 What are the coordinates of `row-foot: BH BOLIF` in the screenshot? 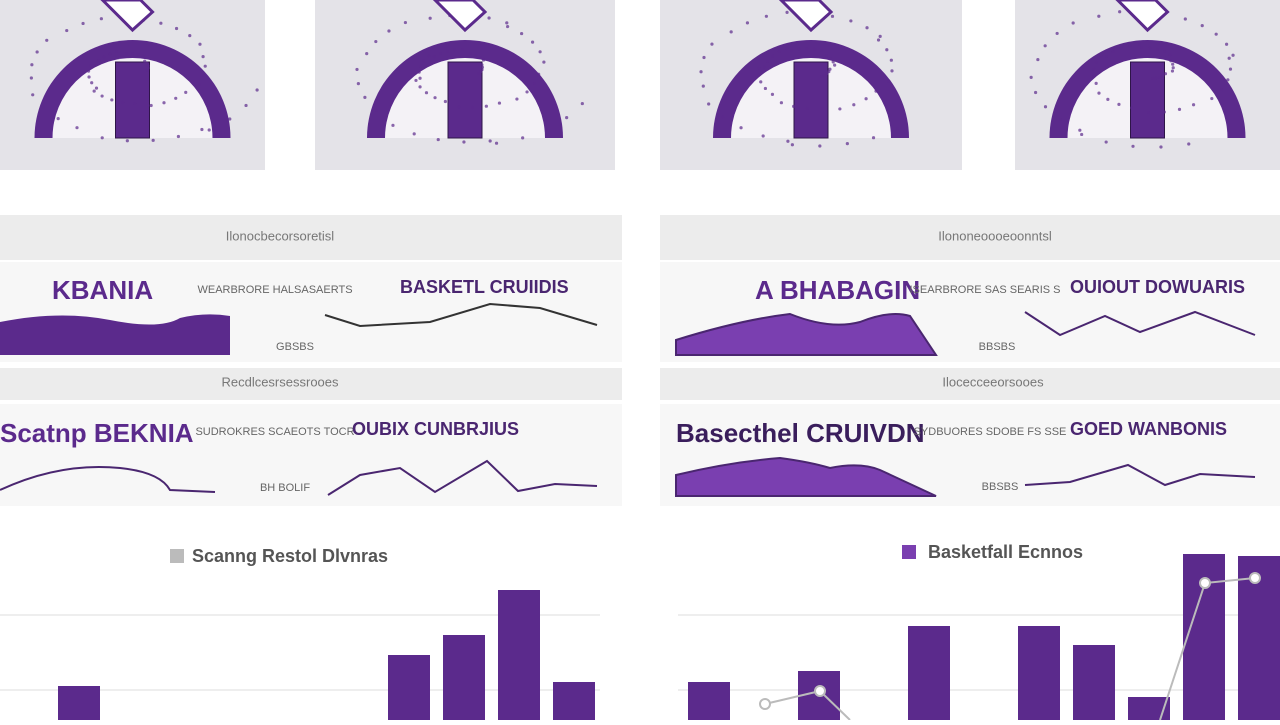 It's located at (285, 488).